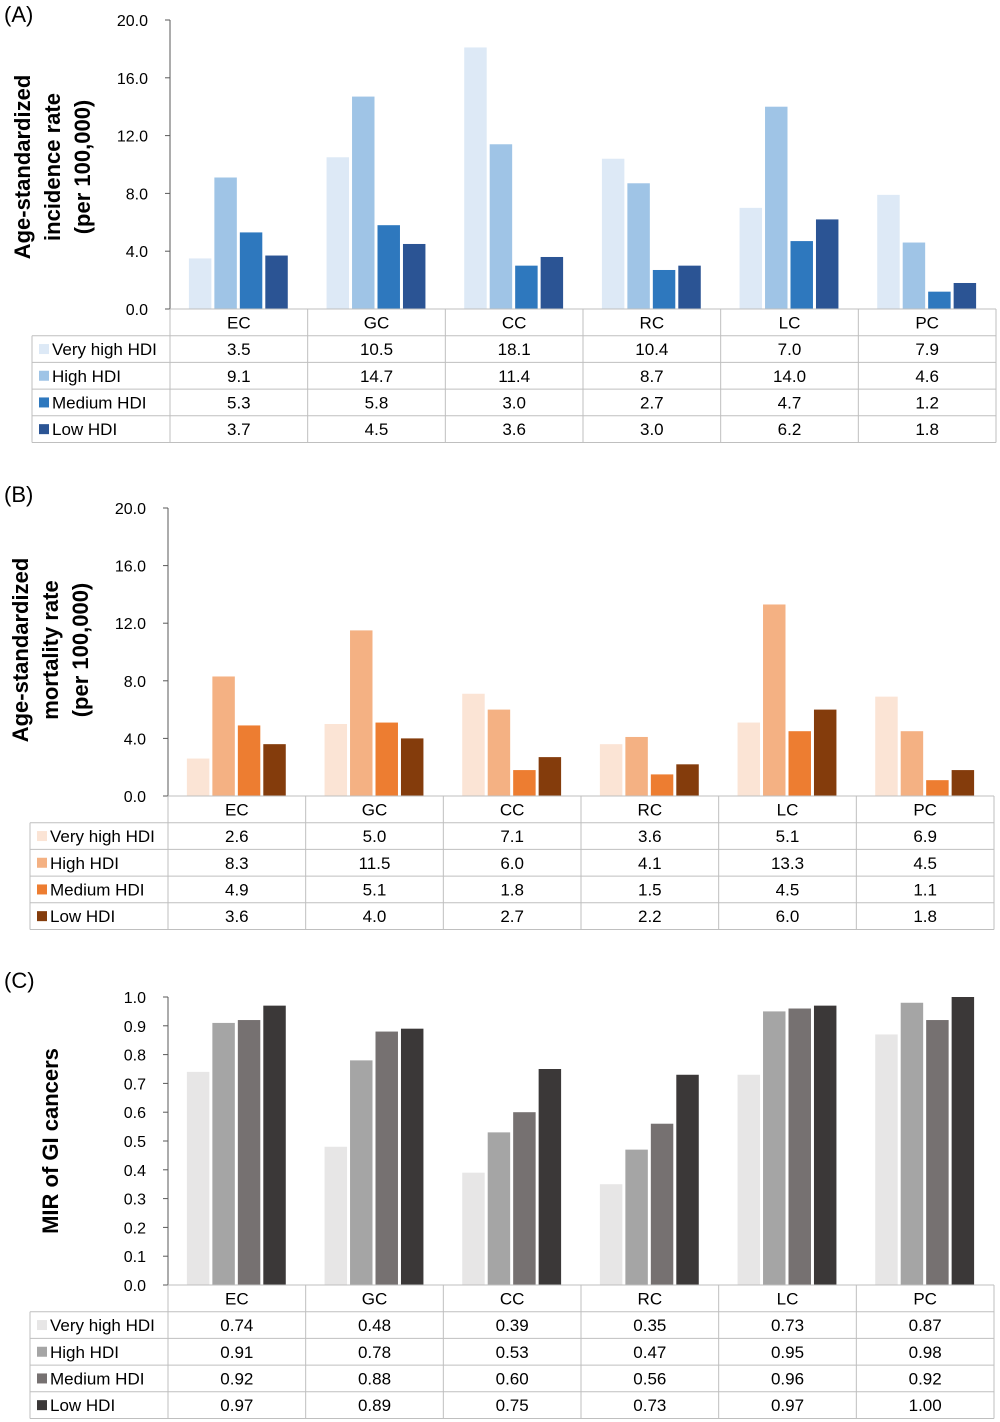 This screenshot has width=1000, height=1422. What do you see at coordinates (374, 1405) in the screenshot?
I see `data-label: 0.89` at bounding box center [374, 1405].